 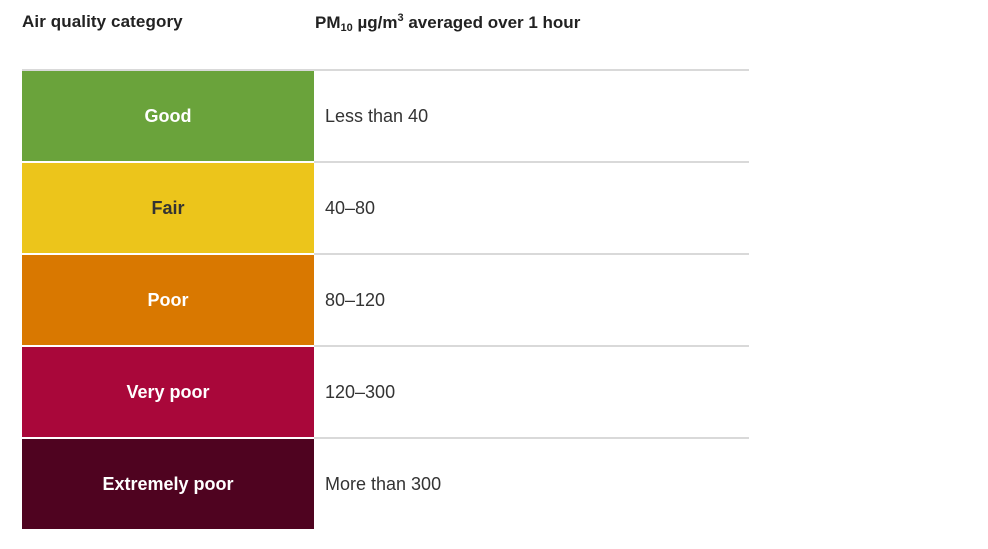 I want to click on category-cell-fair: Fair, so click(x=168, y=208).